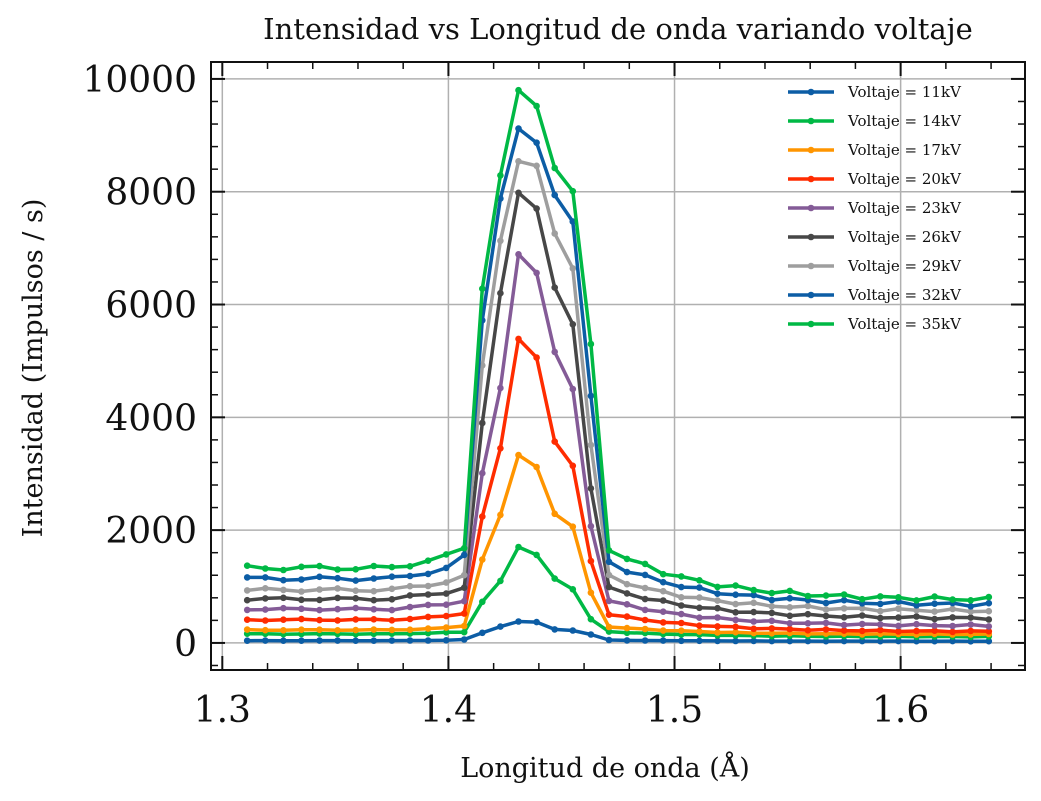  I want to click on x-tick-label: 1.3, so click(222, 710).